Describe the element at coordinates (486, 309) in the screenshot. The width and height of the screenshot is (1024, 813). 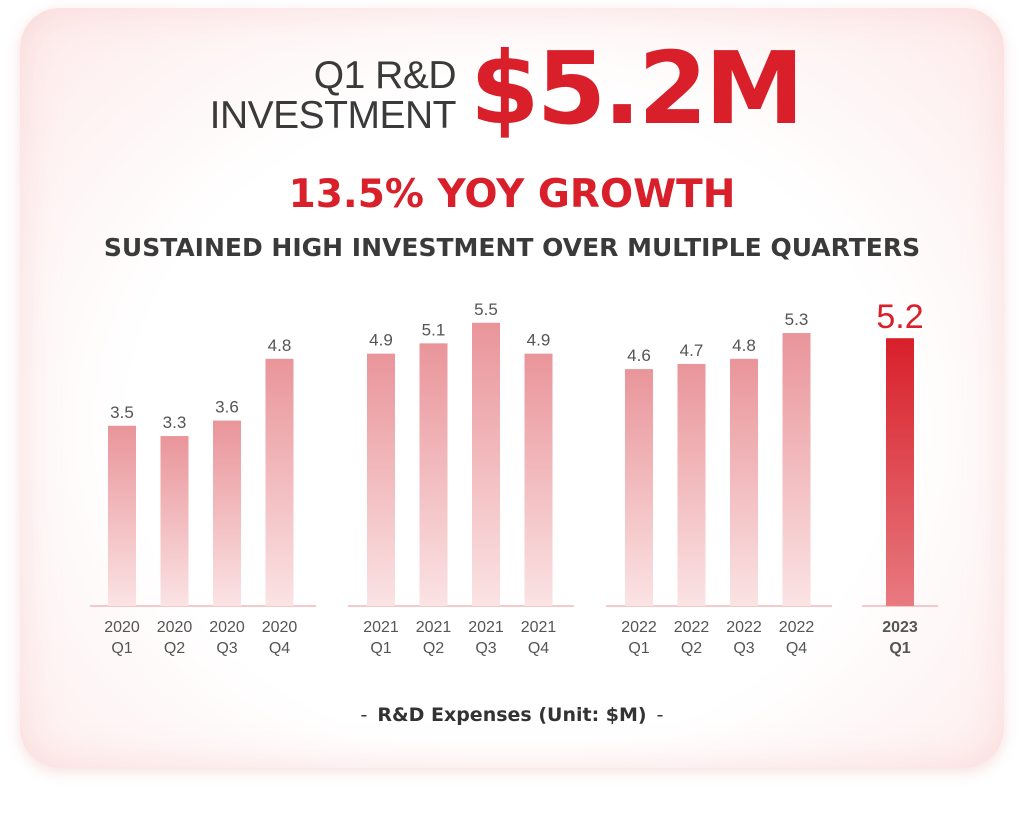
I see `value-label: 5.5` at that location.